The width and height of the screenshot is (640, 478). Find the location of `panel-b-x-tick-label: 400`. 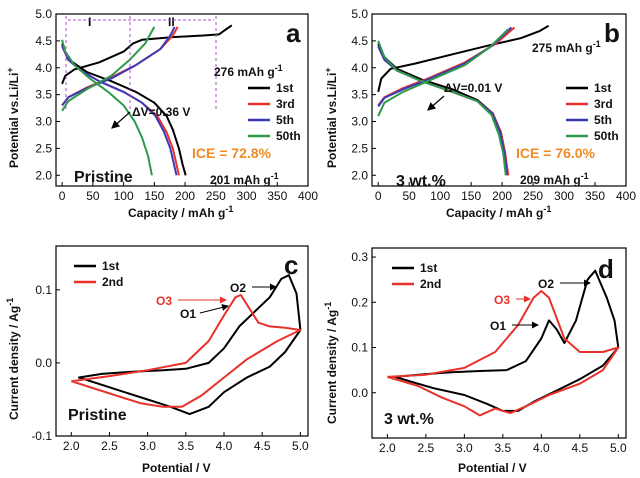

panel-b-x-tick-label: 400 is located at coordinates (626, 196).